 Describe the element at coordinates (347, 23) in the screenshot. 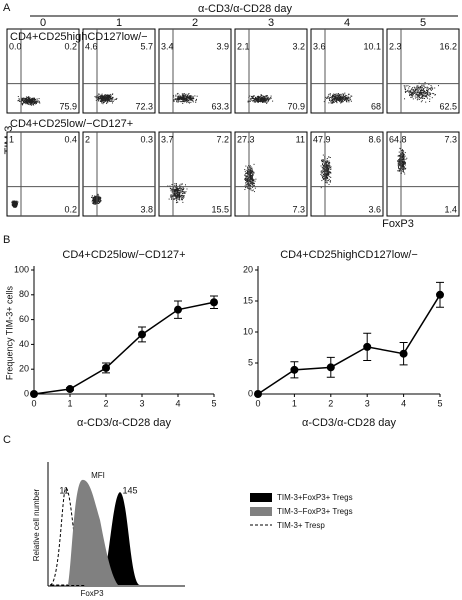

I see `day-label: 4` at that location.